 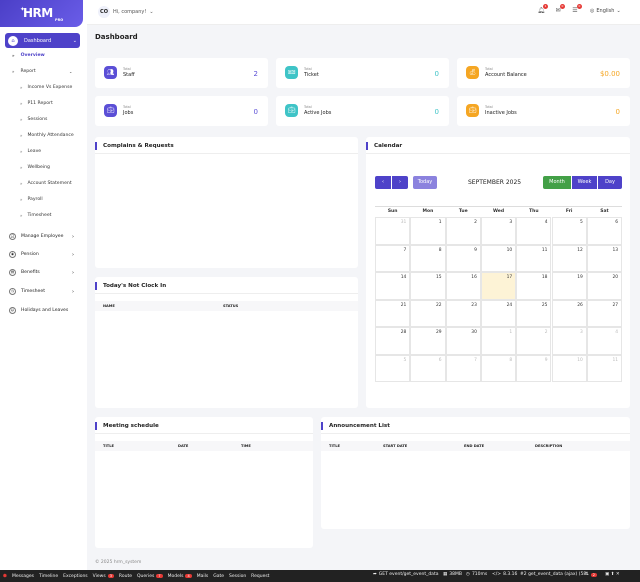 What do you see at coordinates (495, 182) in the screenshot?
I see `calendar-month-label: SEPTEMBER 2025` at bounding box center [495, 182].